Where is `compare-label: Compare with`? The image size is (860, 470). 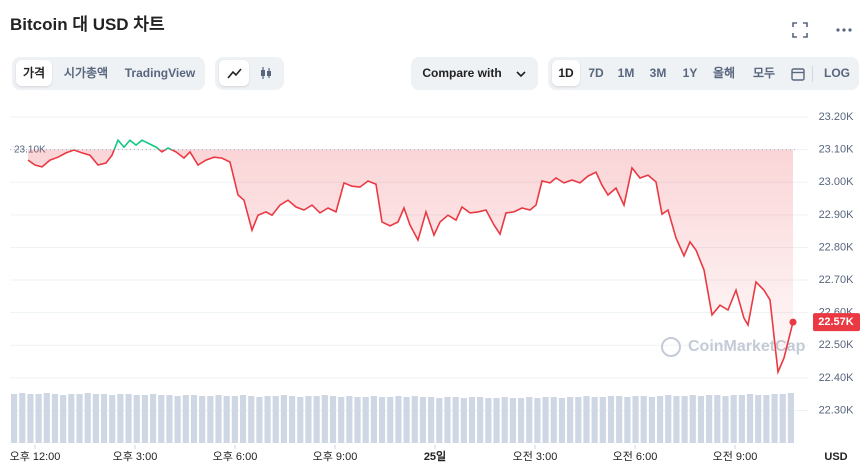
compare-label: Compare with is located at coordinates (462, 73).